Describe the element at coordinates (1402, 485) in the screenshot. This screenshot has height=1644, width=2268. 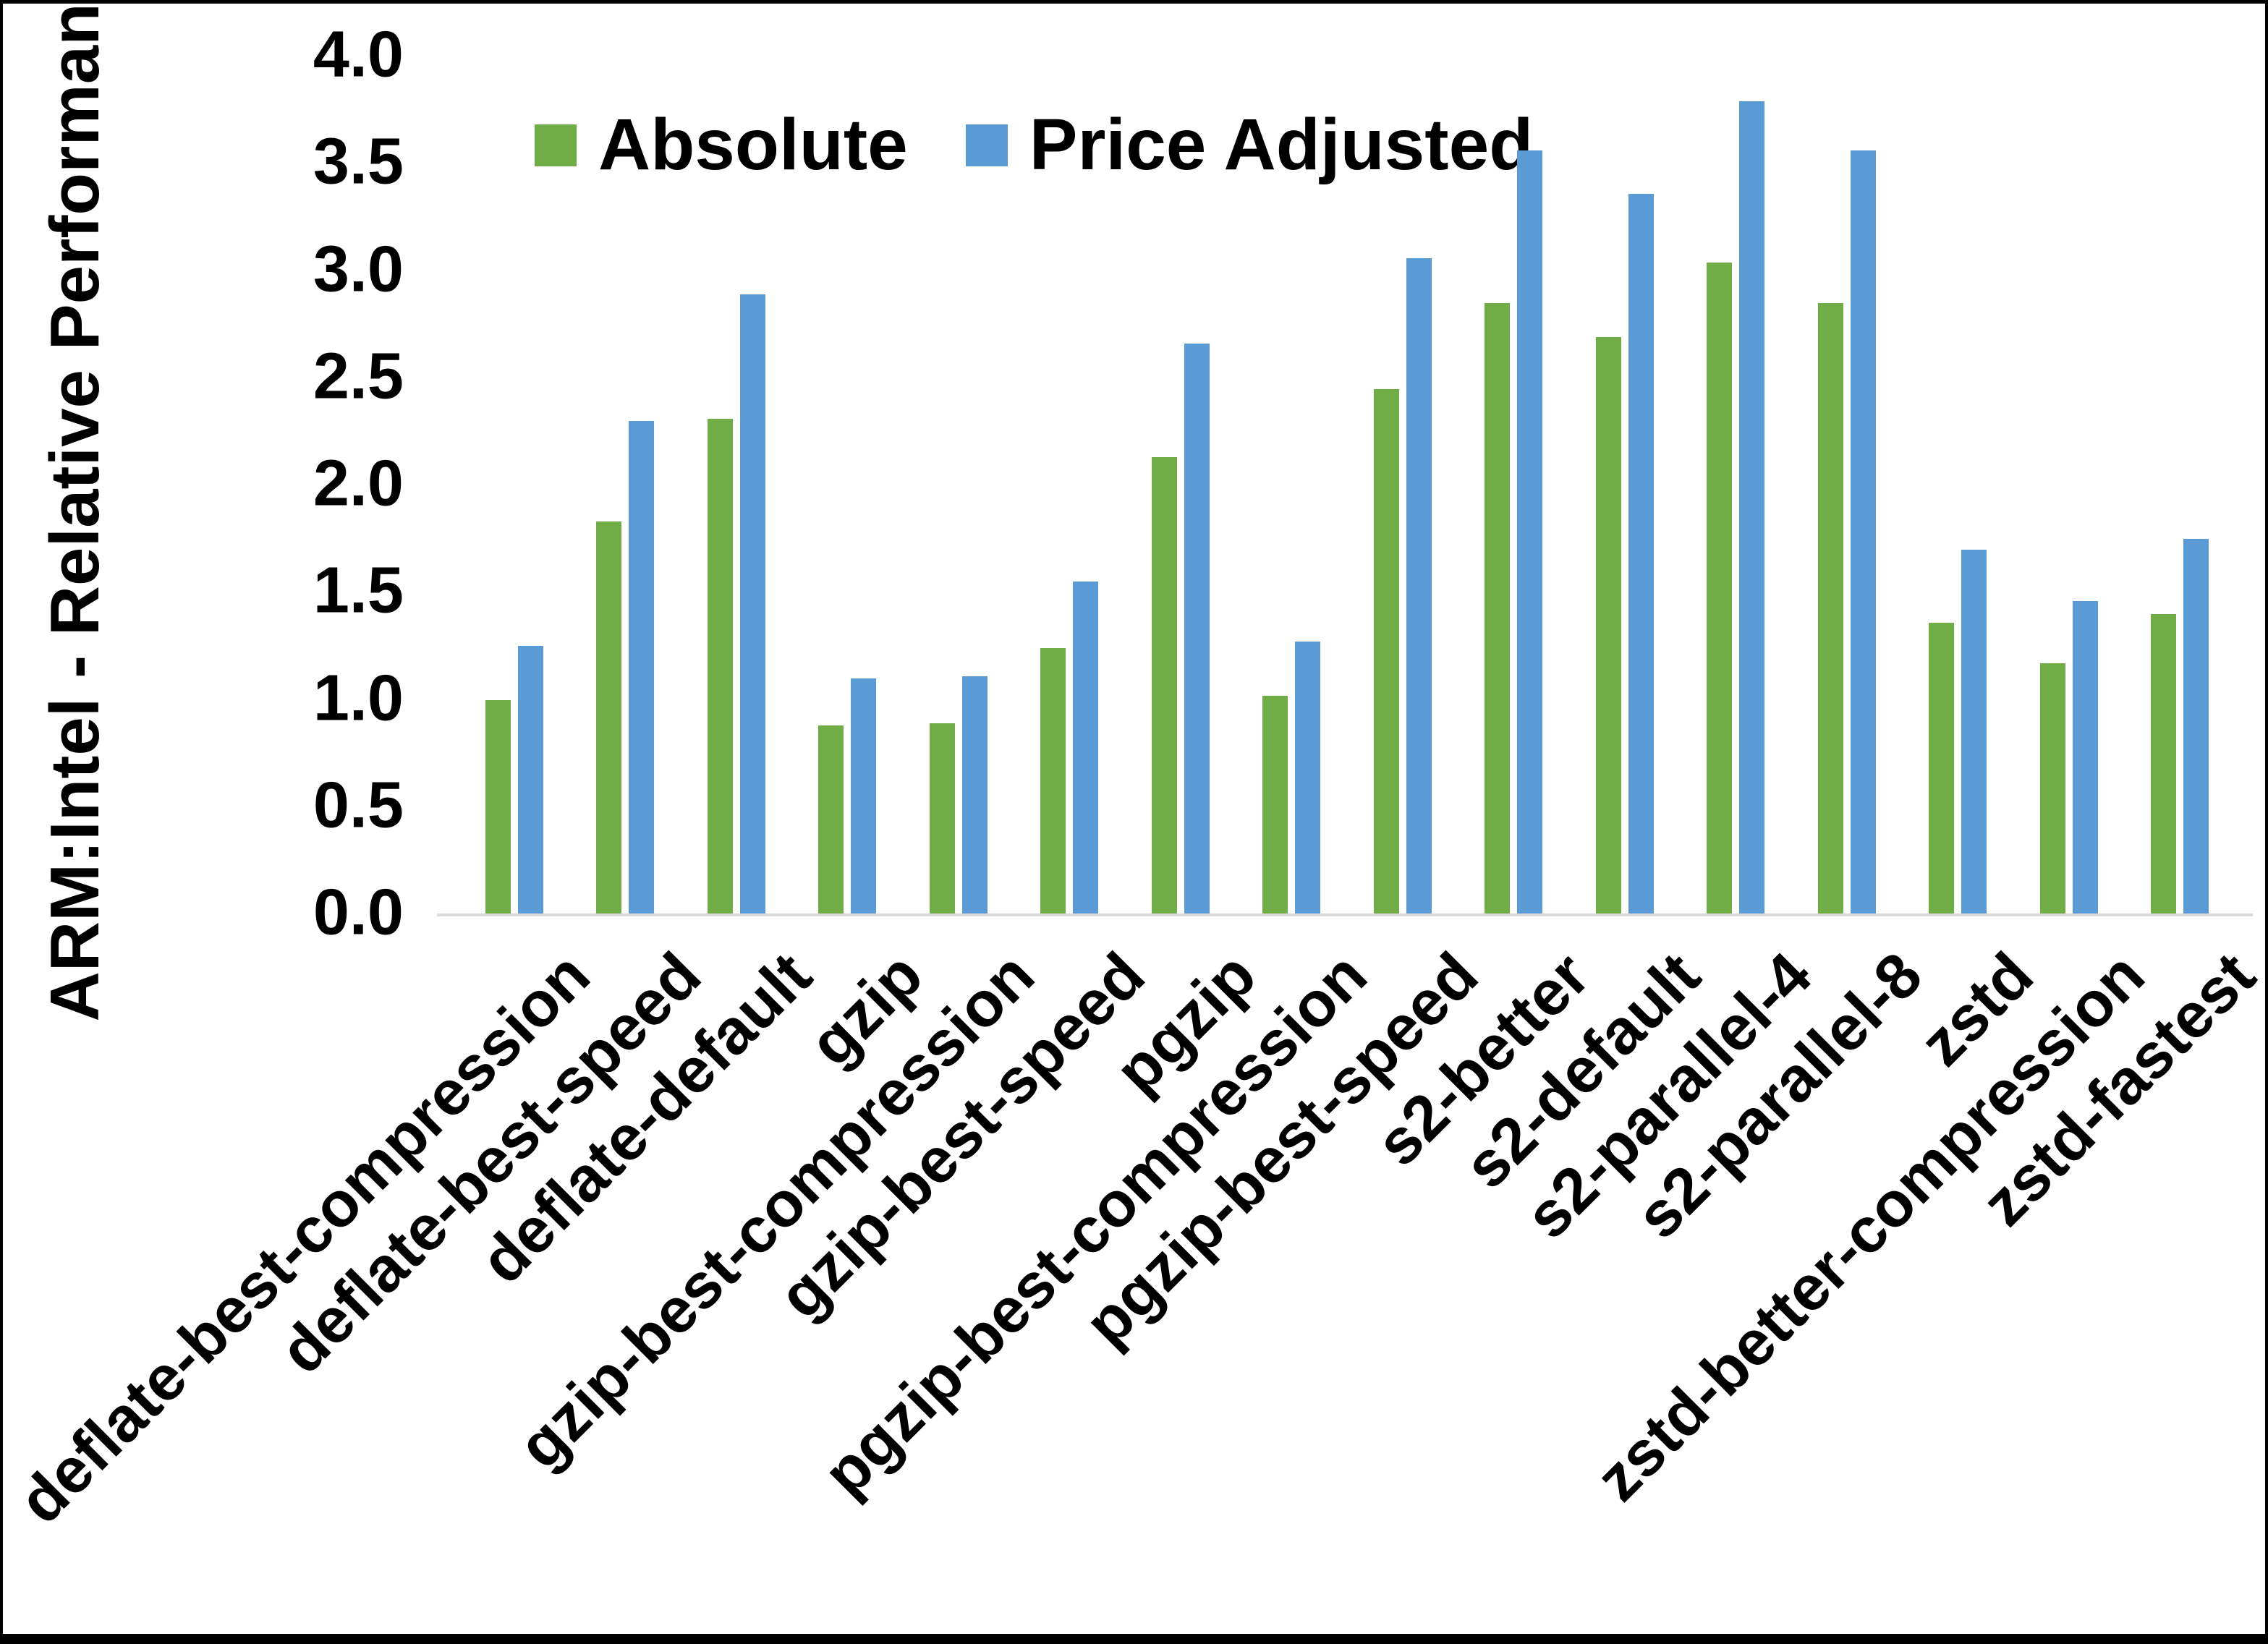
I see `bar-cluster-pgzip-best-speed` at that location.